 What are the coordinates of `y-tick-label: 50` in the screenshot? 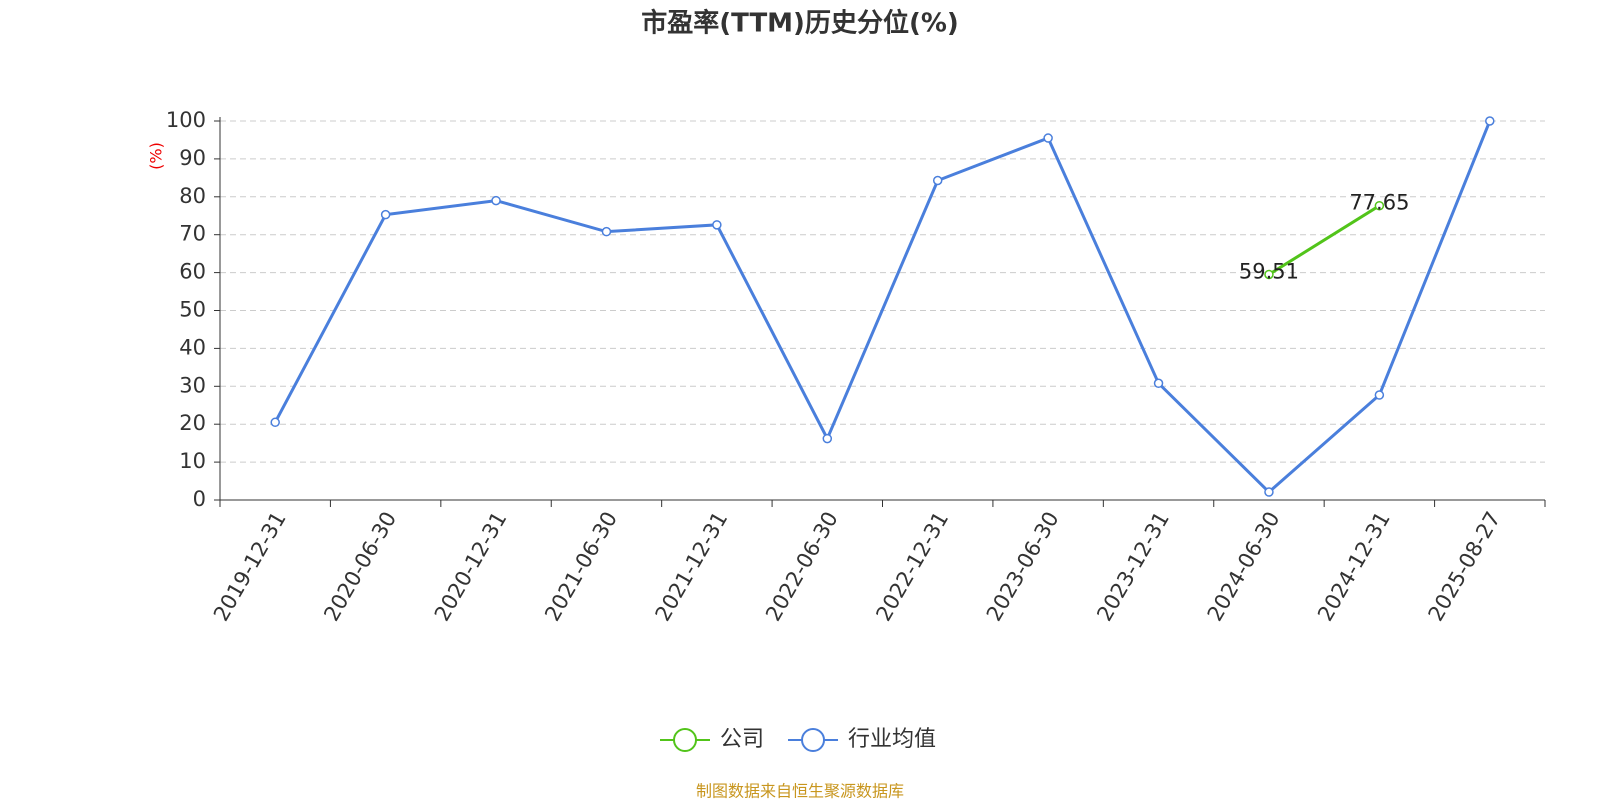 It's located at (192, 310).